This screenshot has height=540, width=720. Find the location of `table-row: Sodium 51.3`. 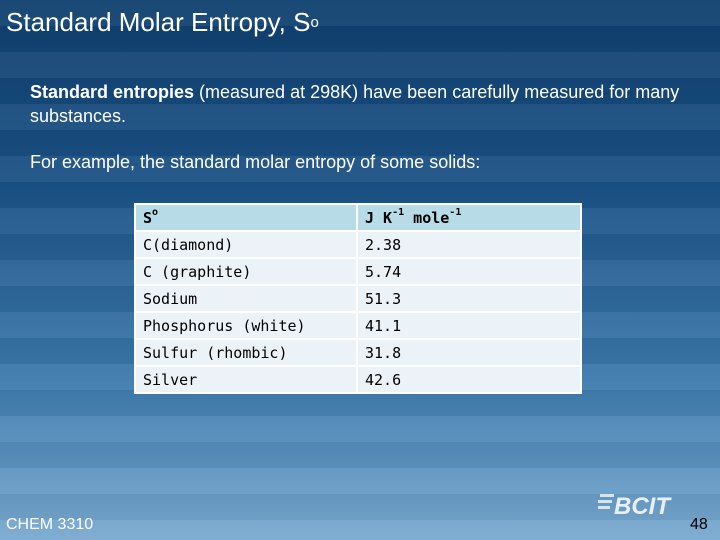

table-row: Sodium 51.3 is located at coordinates (358, 298).